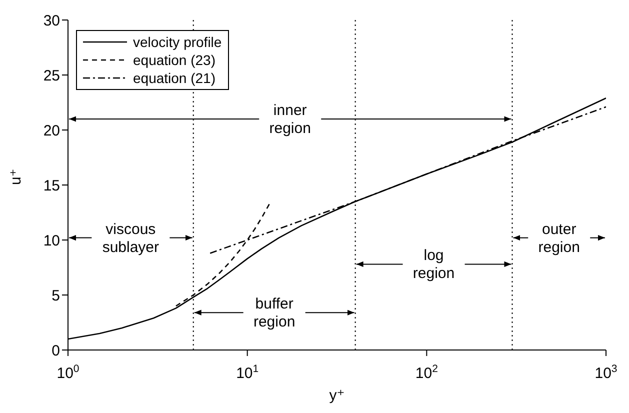 This screenshot has width=629, height=413. Describe the element at coordinates (51, 21) in the screenshot. I see `y-tick-label: 30` at that location.